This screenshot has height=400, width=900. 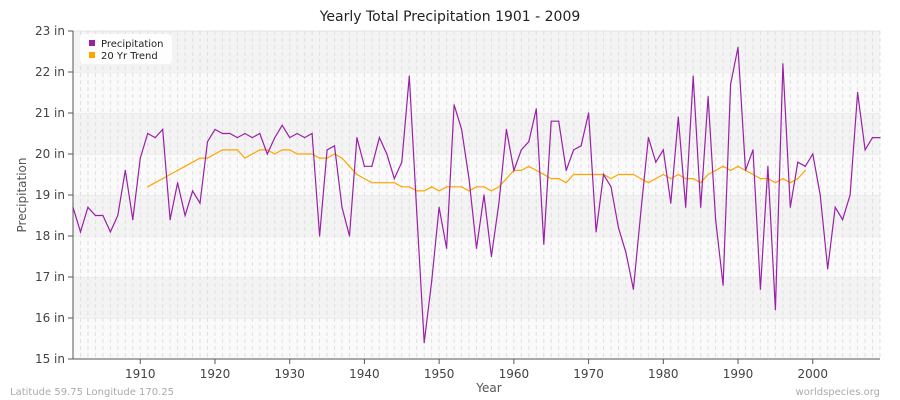 What do you see at coordinates (140, 374) in the screenshot?
I see `x-tick-label: 1910` at bounding box center [140, 374].